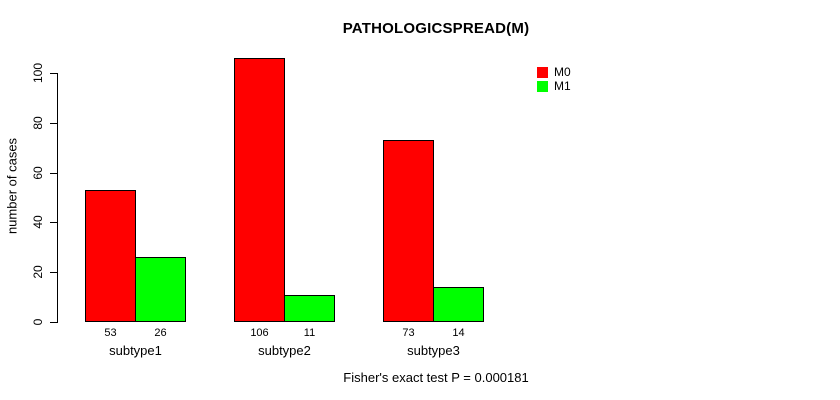 Image resolution: width=840 pixels, height=400 pixels. I want to click on category-label-subtype3: subtype3, so click(433, 350).